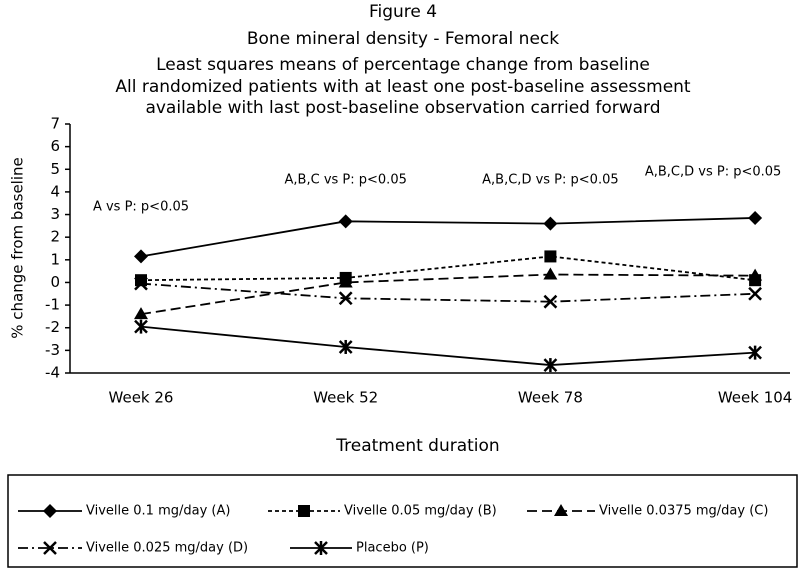  I want to click on y-axis-label: % change from baseline, so click(18, 248).